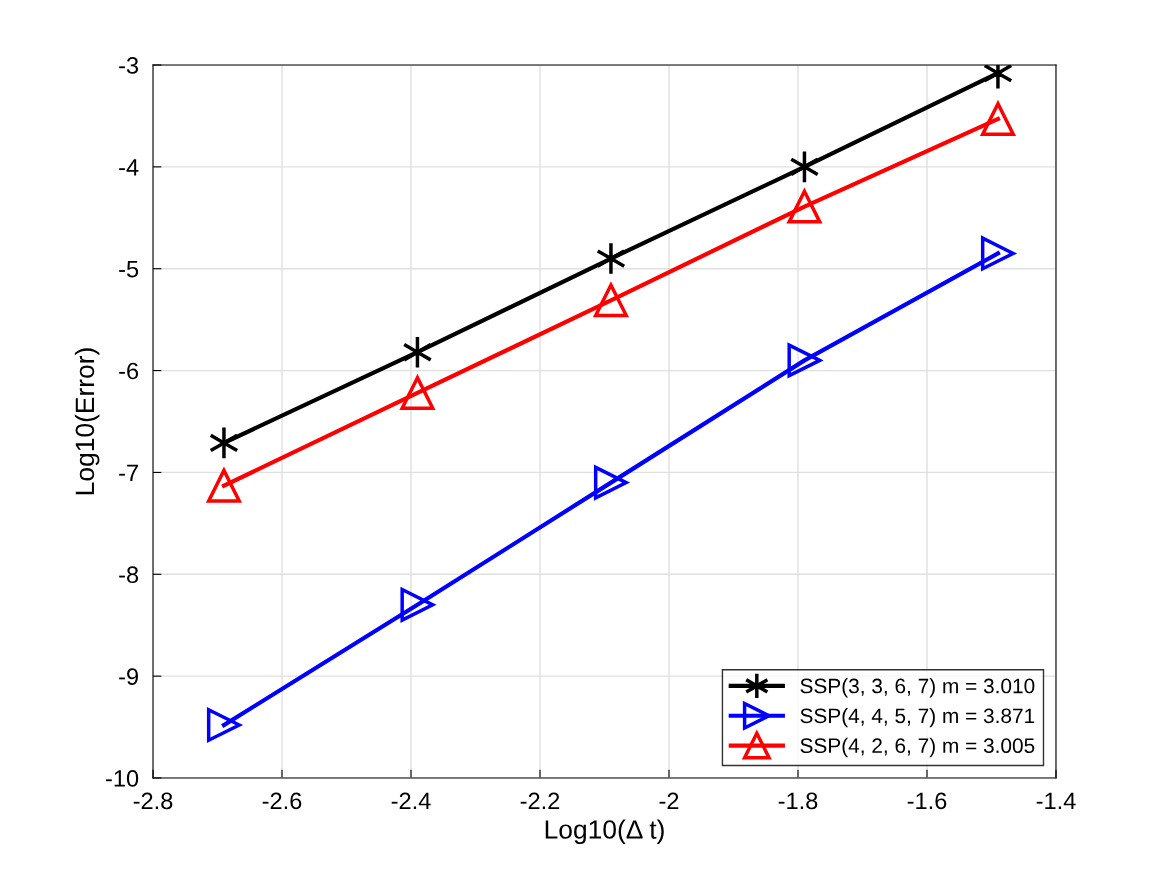  What do you see at coordinates (798, 801) in the screenshot?
I see `x-tick-label: -1.8` at bounding box center [798, 801].